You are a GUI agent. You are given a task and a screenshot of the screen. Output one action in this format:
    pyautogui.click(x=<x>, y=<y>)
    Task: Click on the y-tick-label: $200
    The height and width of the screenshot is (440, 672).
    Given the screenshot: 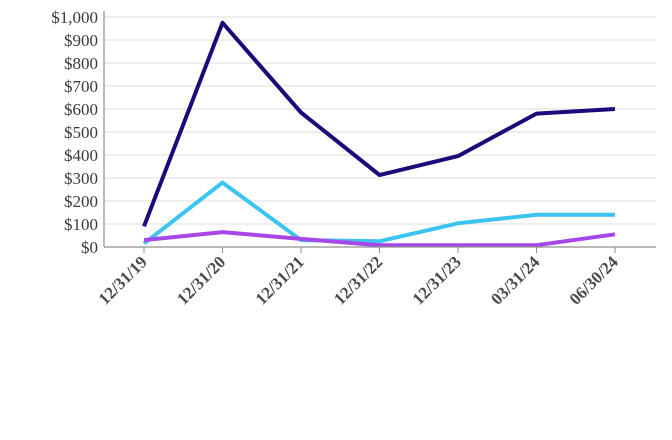 What is the action you would take?
    pyautogui.click(x=81, y=201)
    